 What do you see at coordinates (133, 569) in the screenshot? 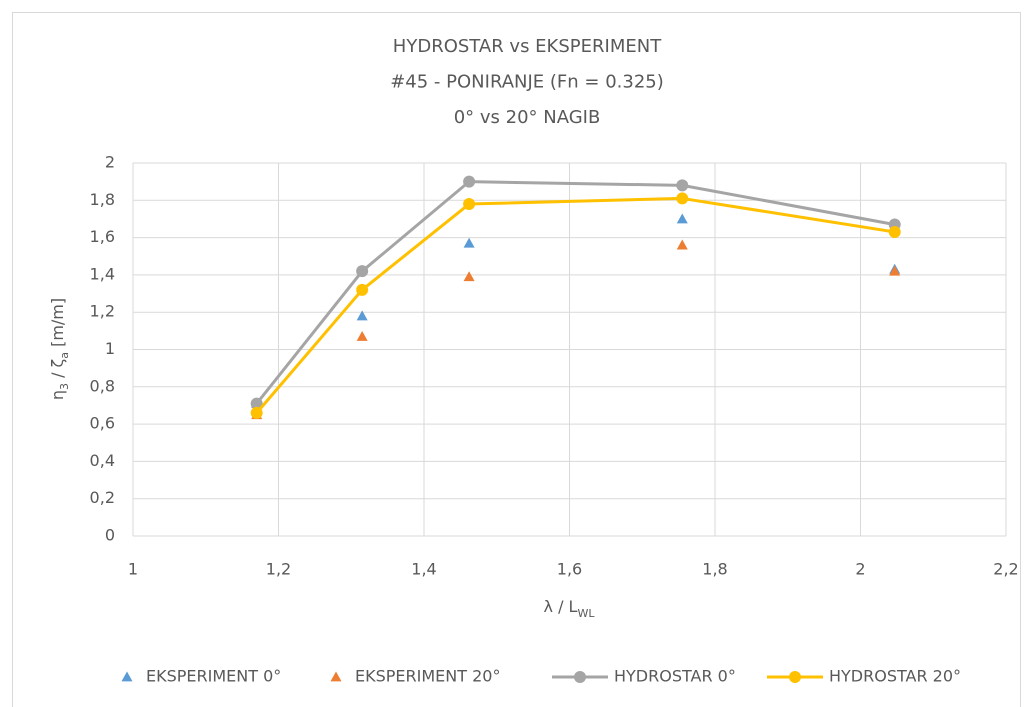
I see `x-tick-label: 1` at bounding box center [133, 569].